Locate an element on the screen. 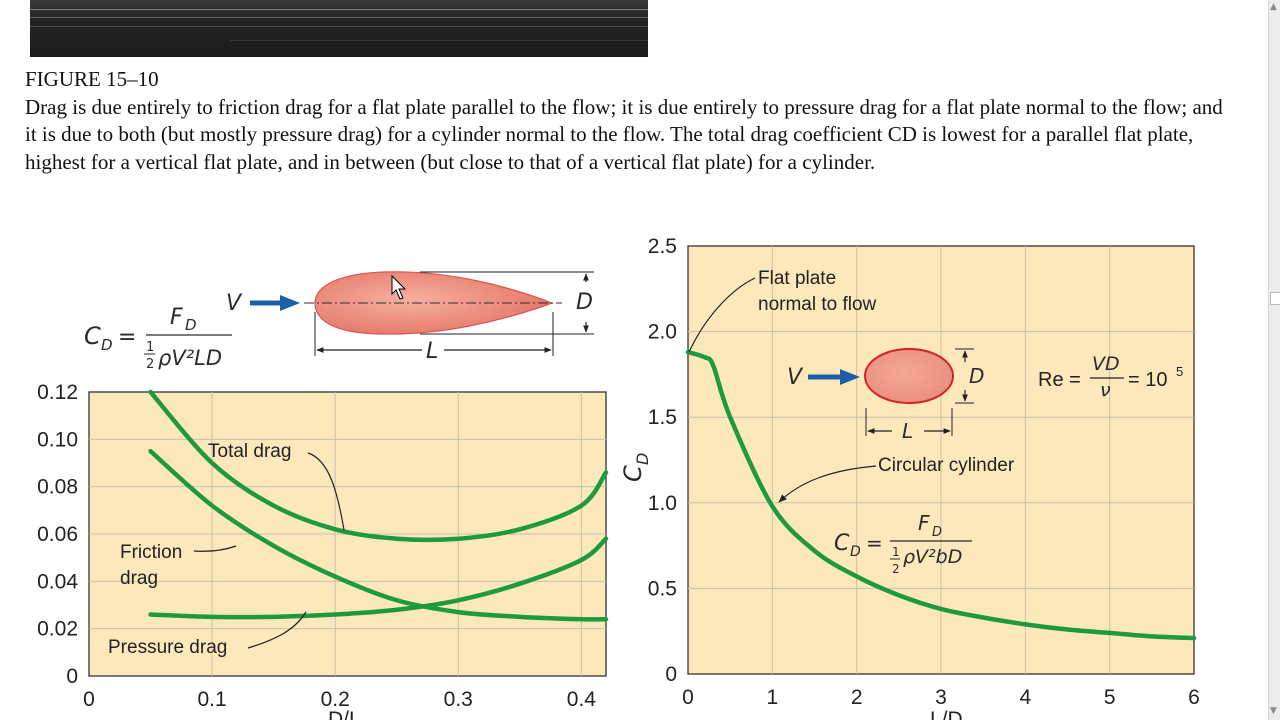  scroll-thumb is located at coordinates (1275, 298).